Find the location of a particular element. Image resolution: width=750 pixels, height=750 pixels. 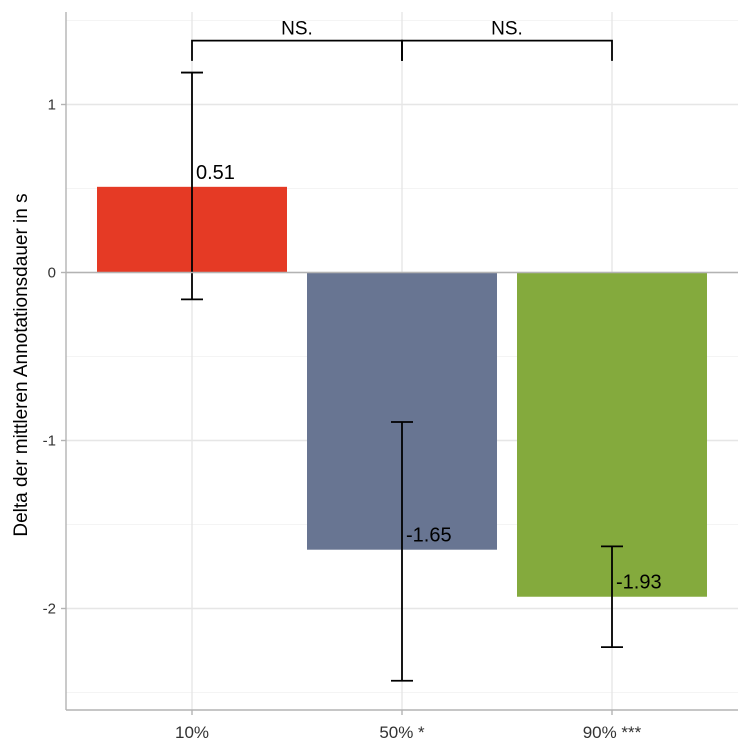

x-tick-label: 90% *** is located at coordinates (612, 732).